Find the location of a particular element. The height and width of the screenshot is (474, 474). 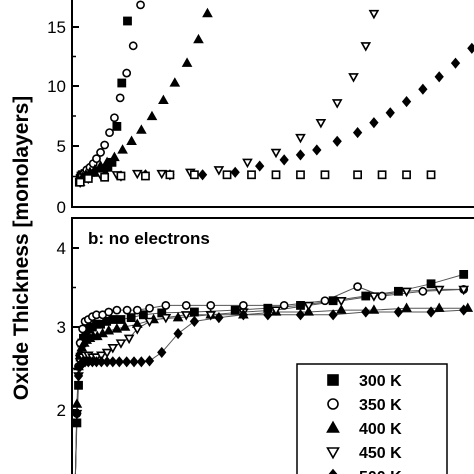

legend-label: 350 K is located at coordinates (380, 405).